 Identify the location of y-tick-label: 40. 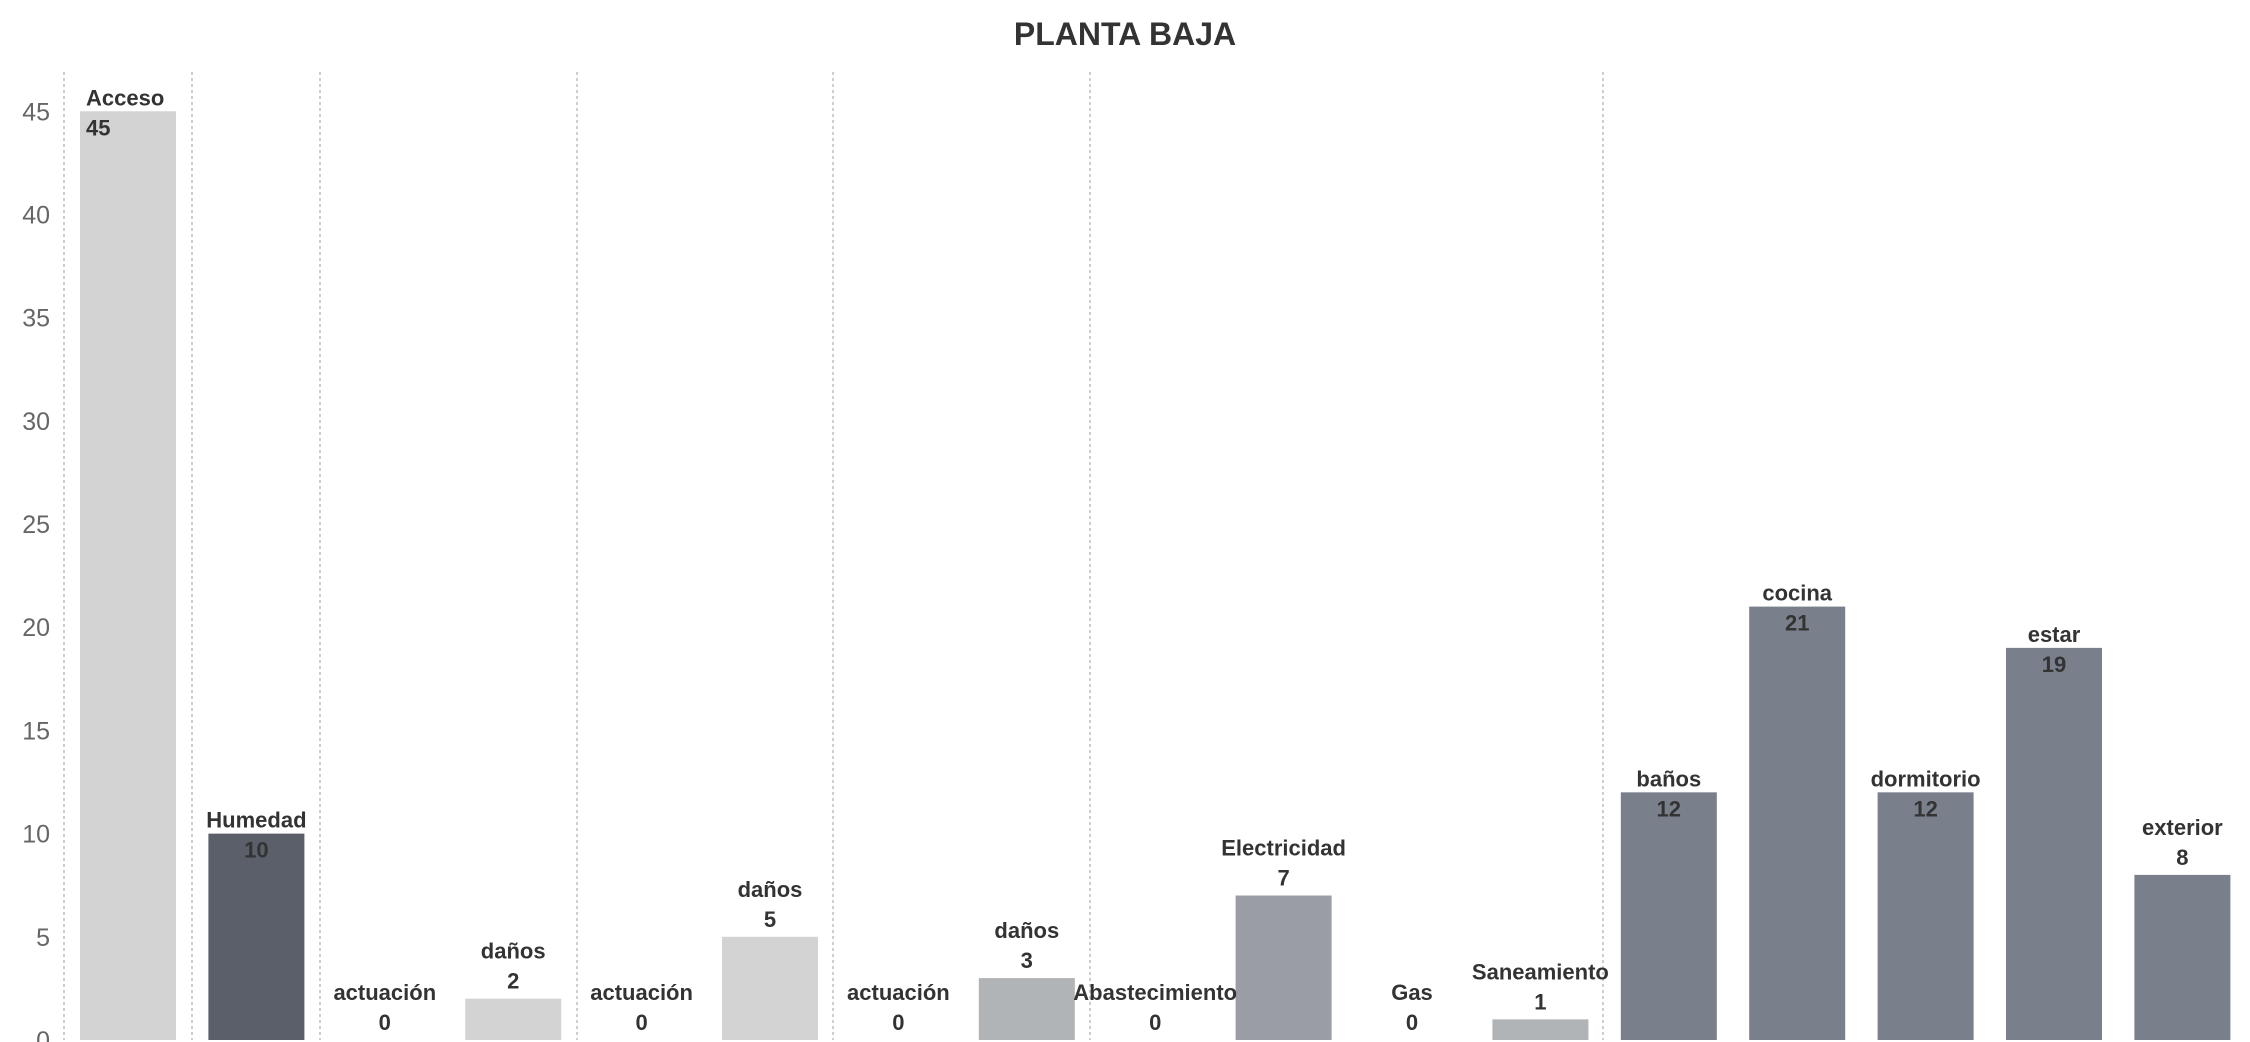
(36, 215).